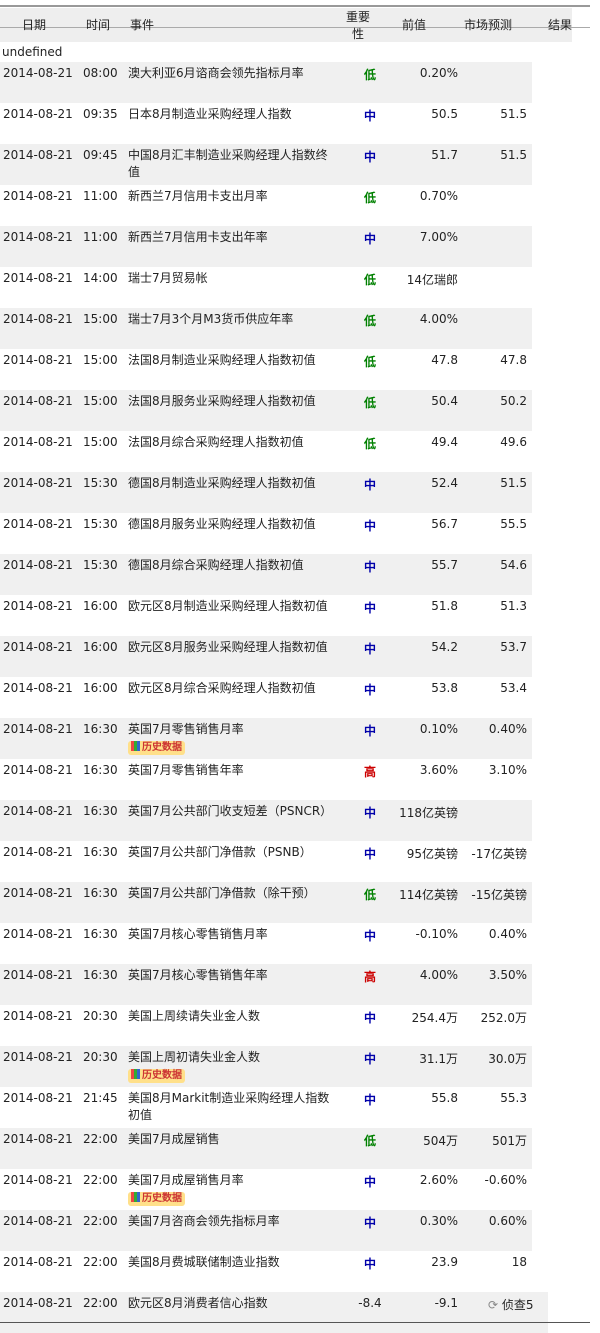  Describe the element at coordinates (142, 25) in the screenshot. I see `header-event: 事件` at that location.